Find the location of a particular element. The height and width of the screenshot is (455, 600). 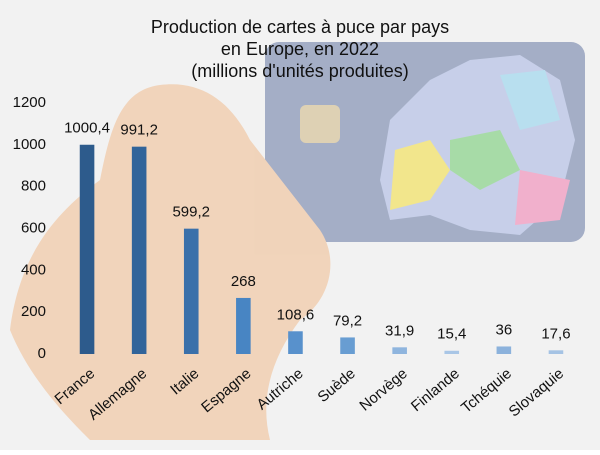

value-label: 36 is located at coordinates (504, 329).